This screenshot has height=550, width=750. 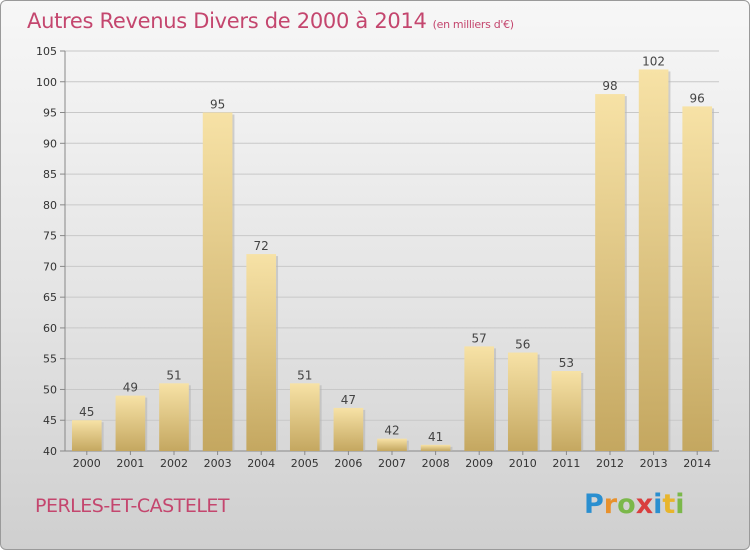 I want to click on logo-letter: P, so click(x=594, y=504).